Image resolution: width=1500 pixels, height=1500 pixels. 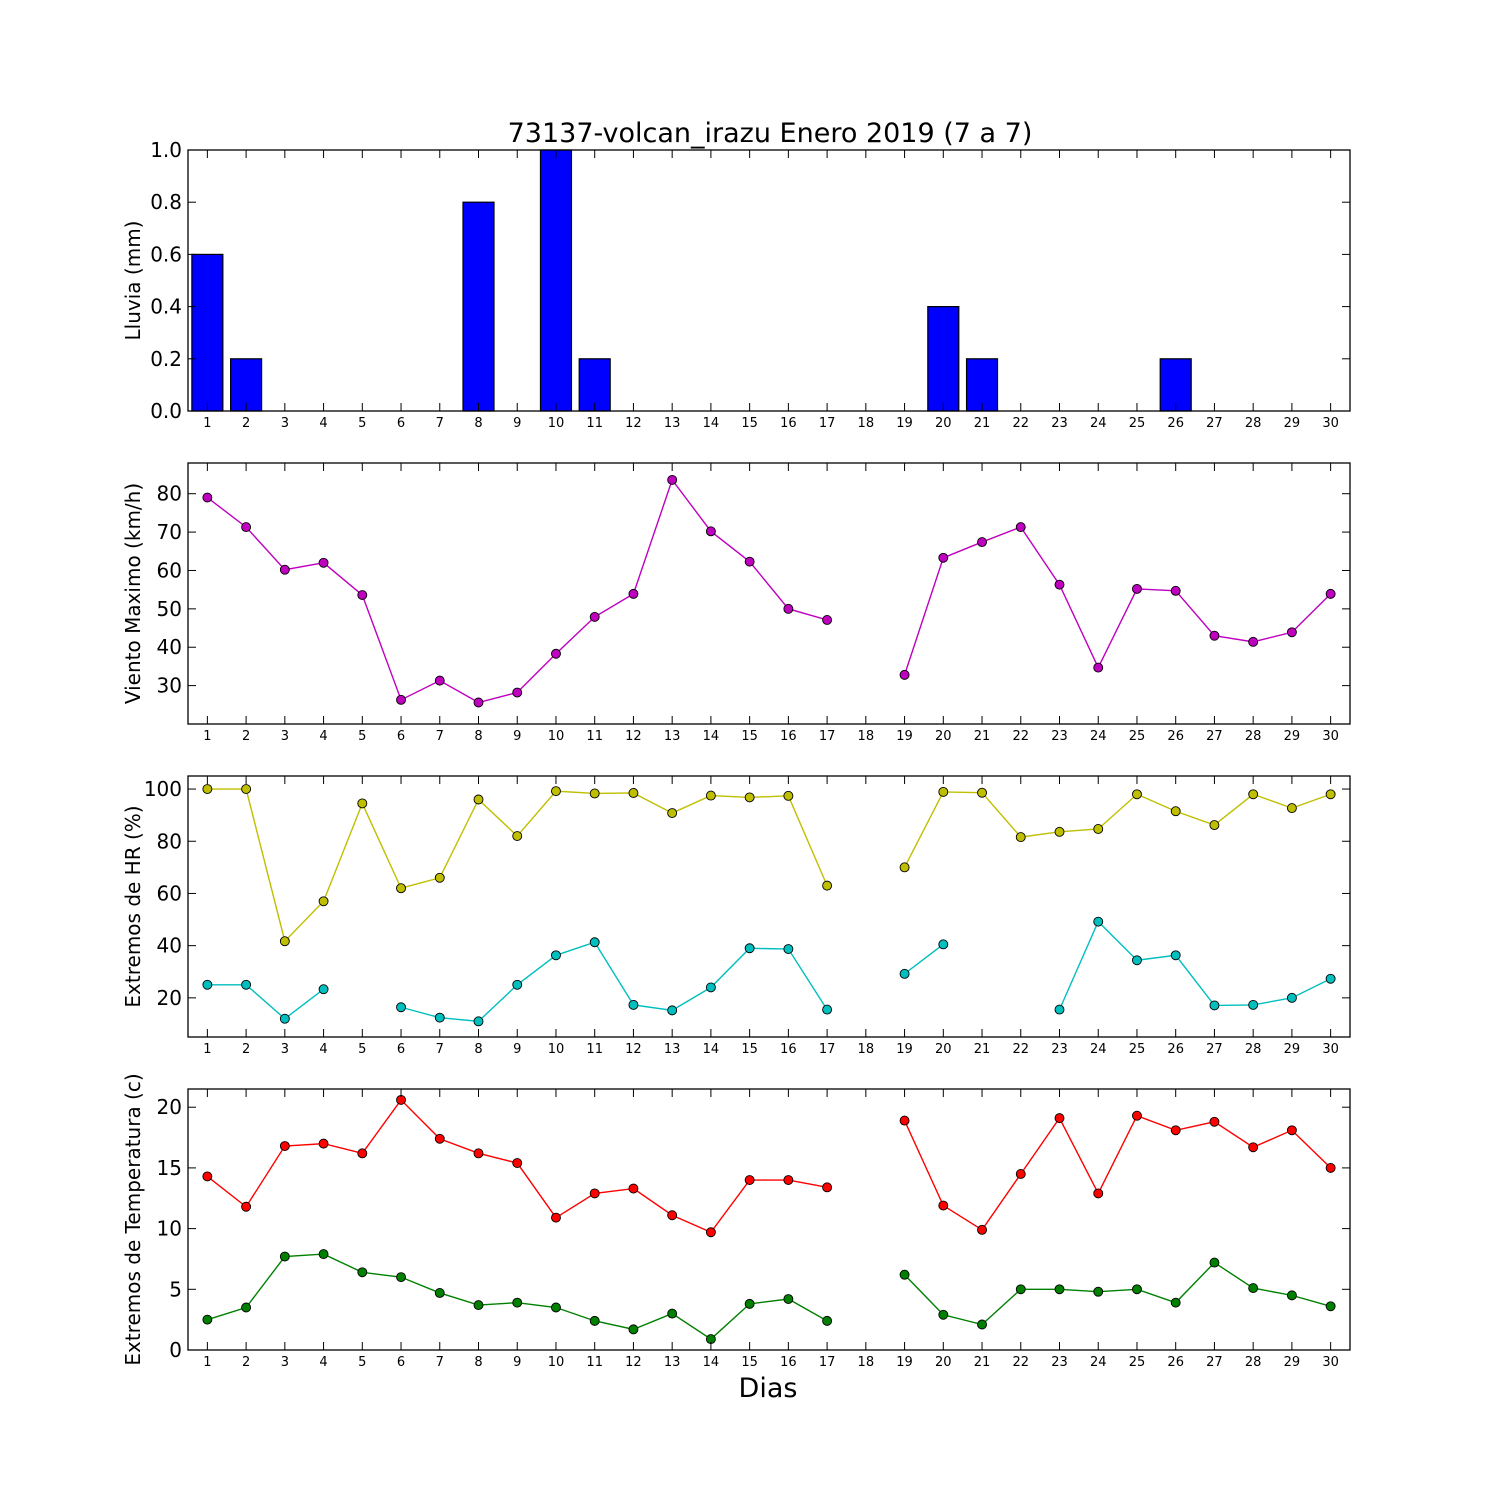 I want to click on x-tick-label: 7, so click(x=440, y=1049).